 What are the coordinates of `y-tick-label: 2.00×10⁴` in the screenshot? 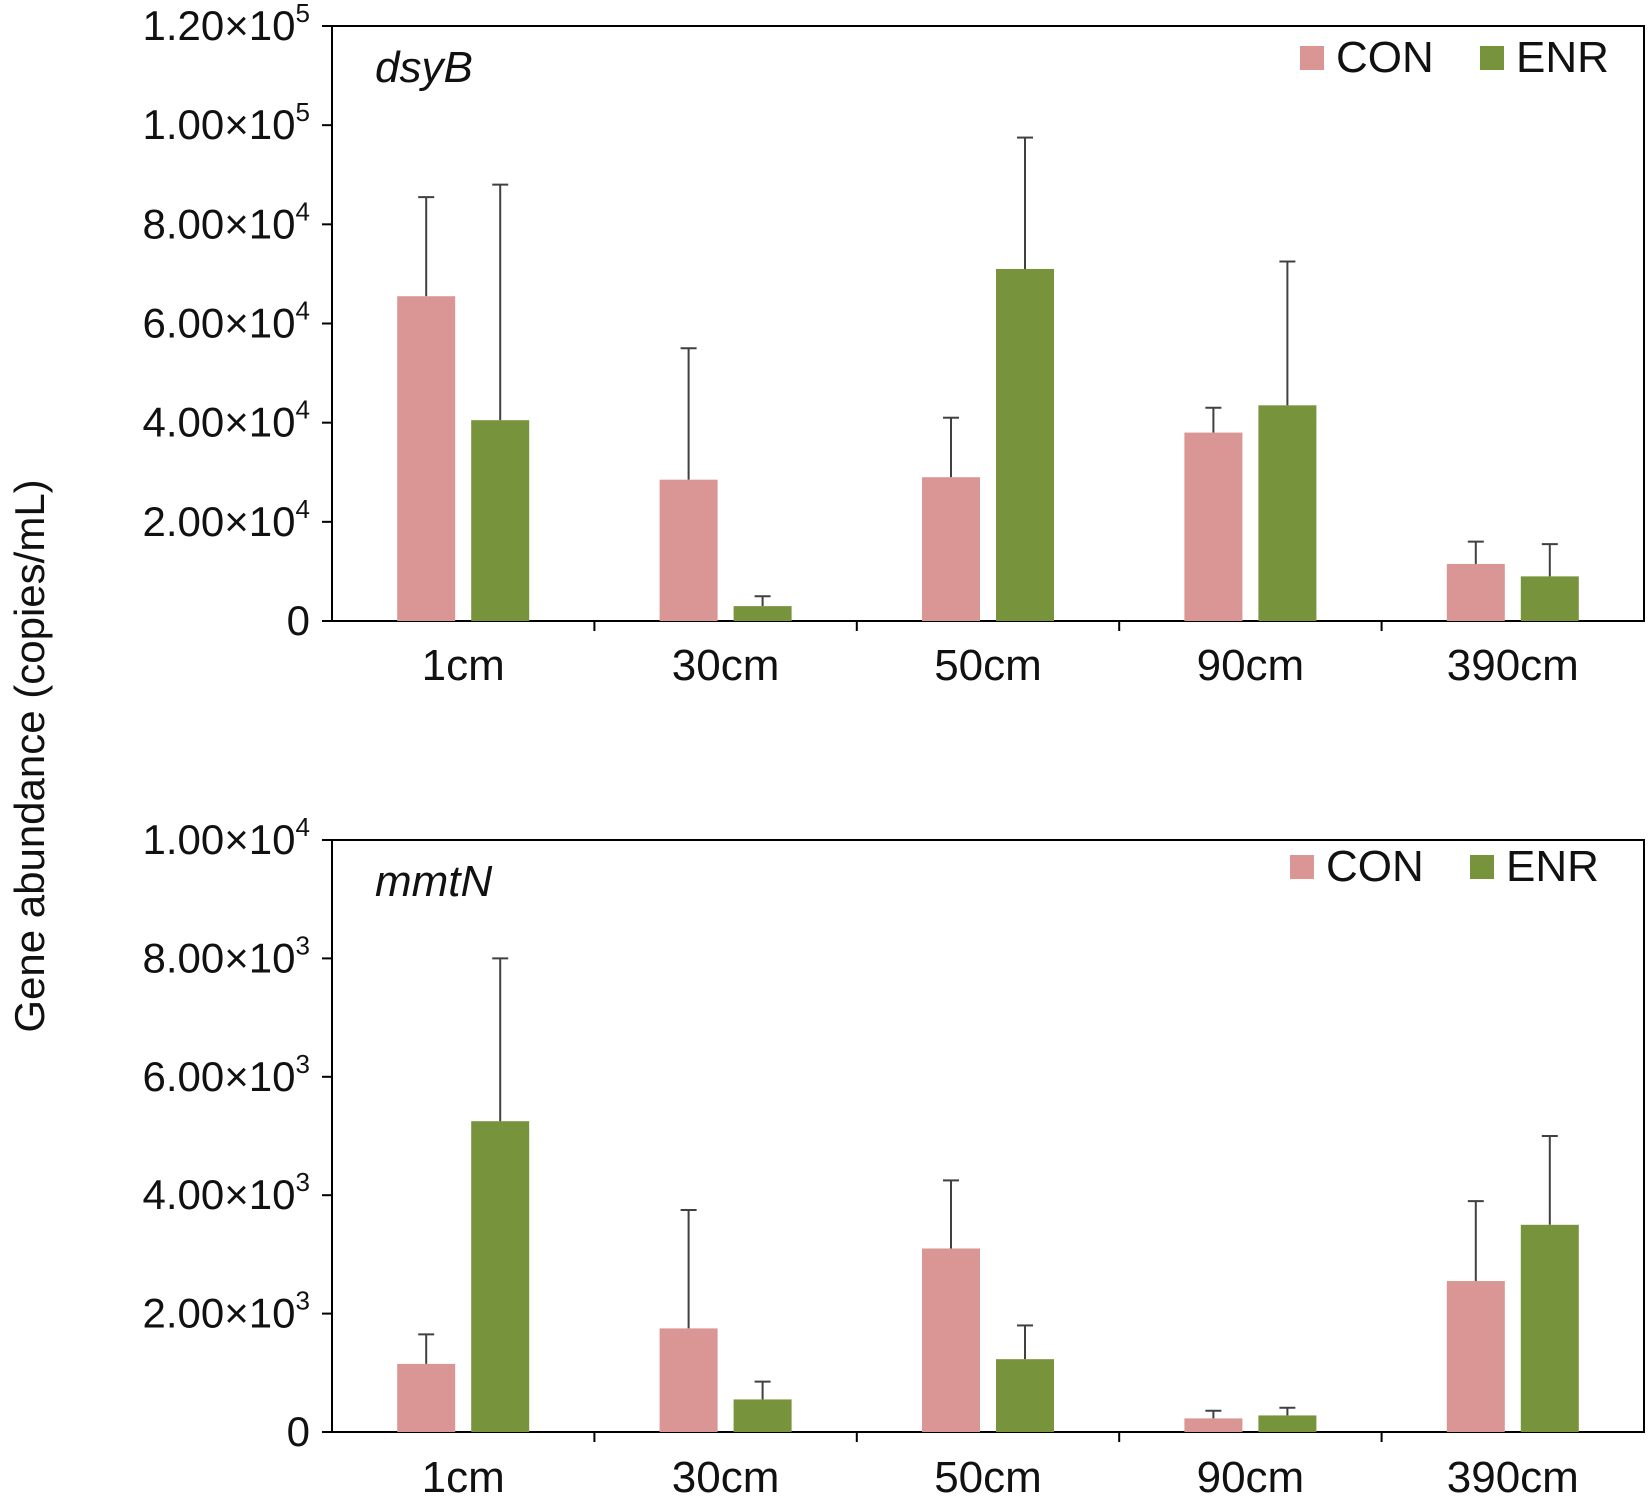 It's located at (226, 519).